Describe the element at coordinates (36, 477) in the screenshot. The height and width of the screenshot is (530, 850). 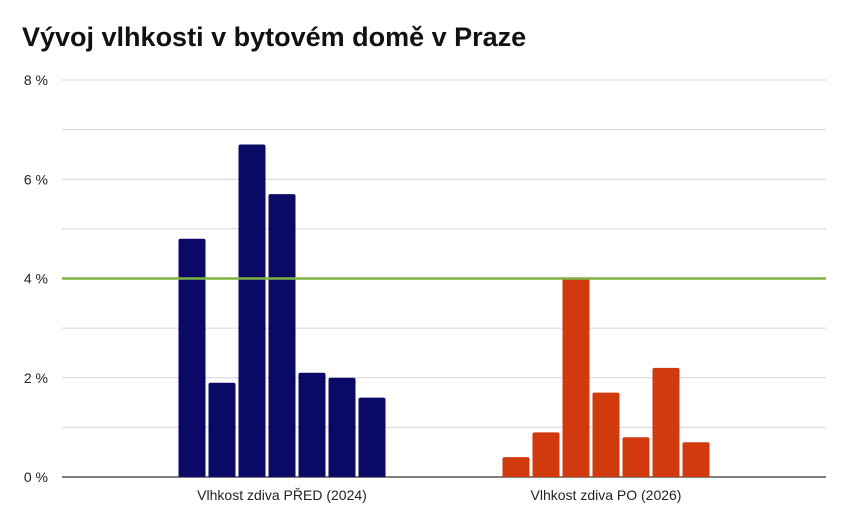
I see `y-tick-label: 0 %` at that location.